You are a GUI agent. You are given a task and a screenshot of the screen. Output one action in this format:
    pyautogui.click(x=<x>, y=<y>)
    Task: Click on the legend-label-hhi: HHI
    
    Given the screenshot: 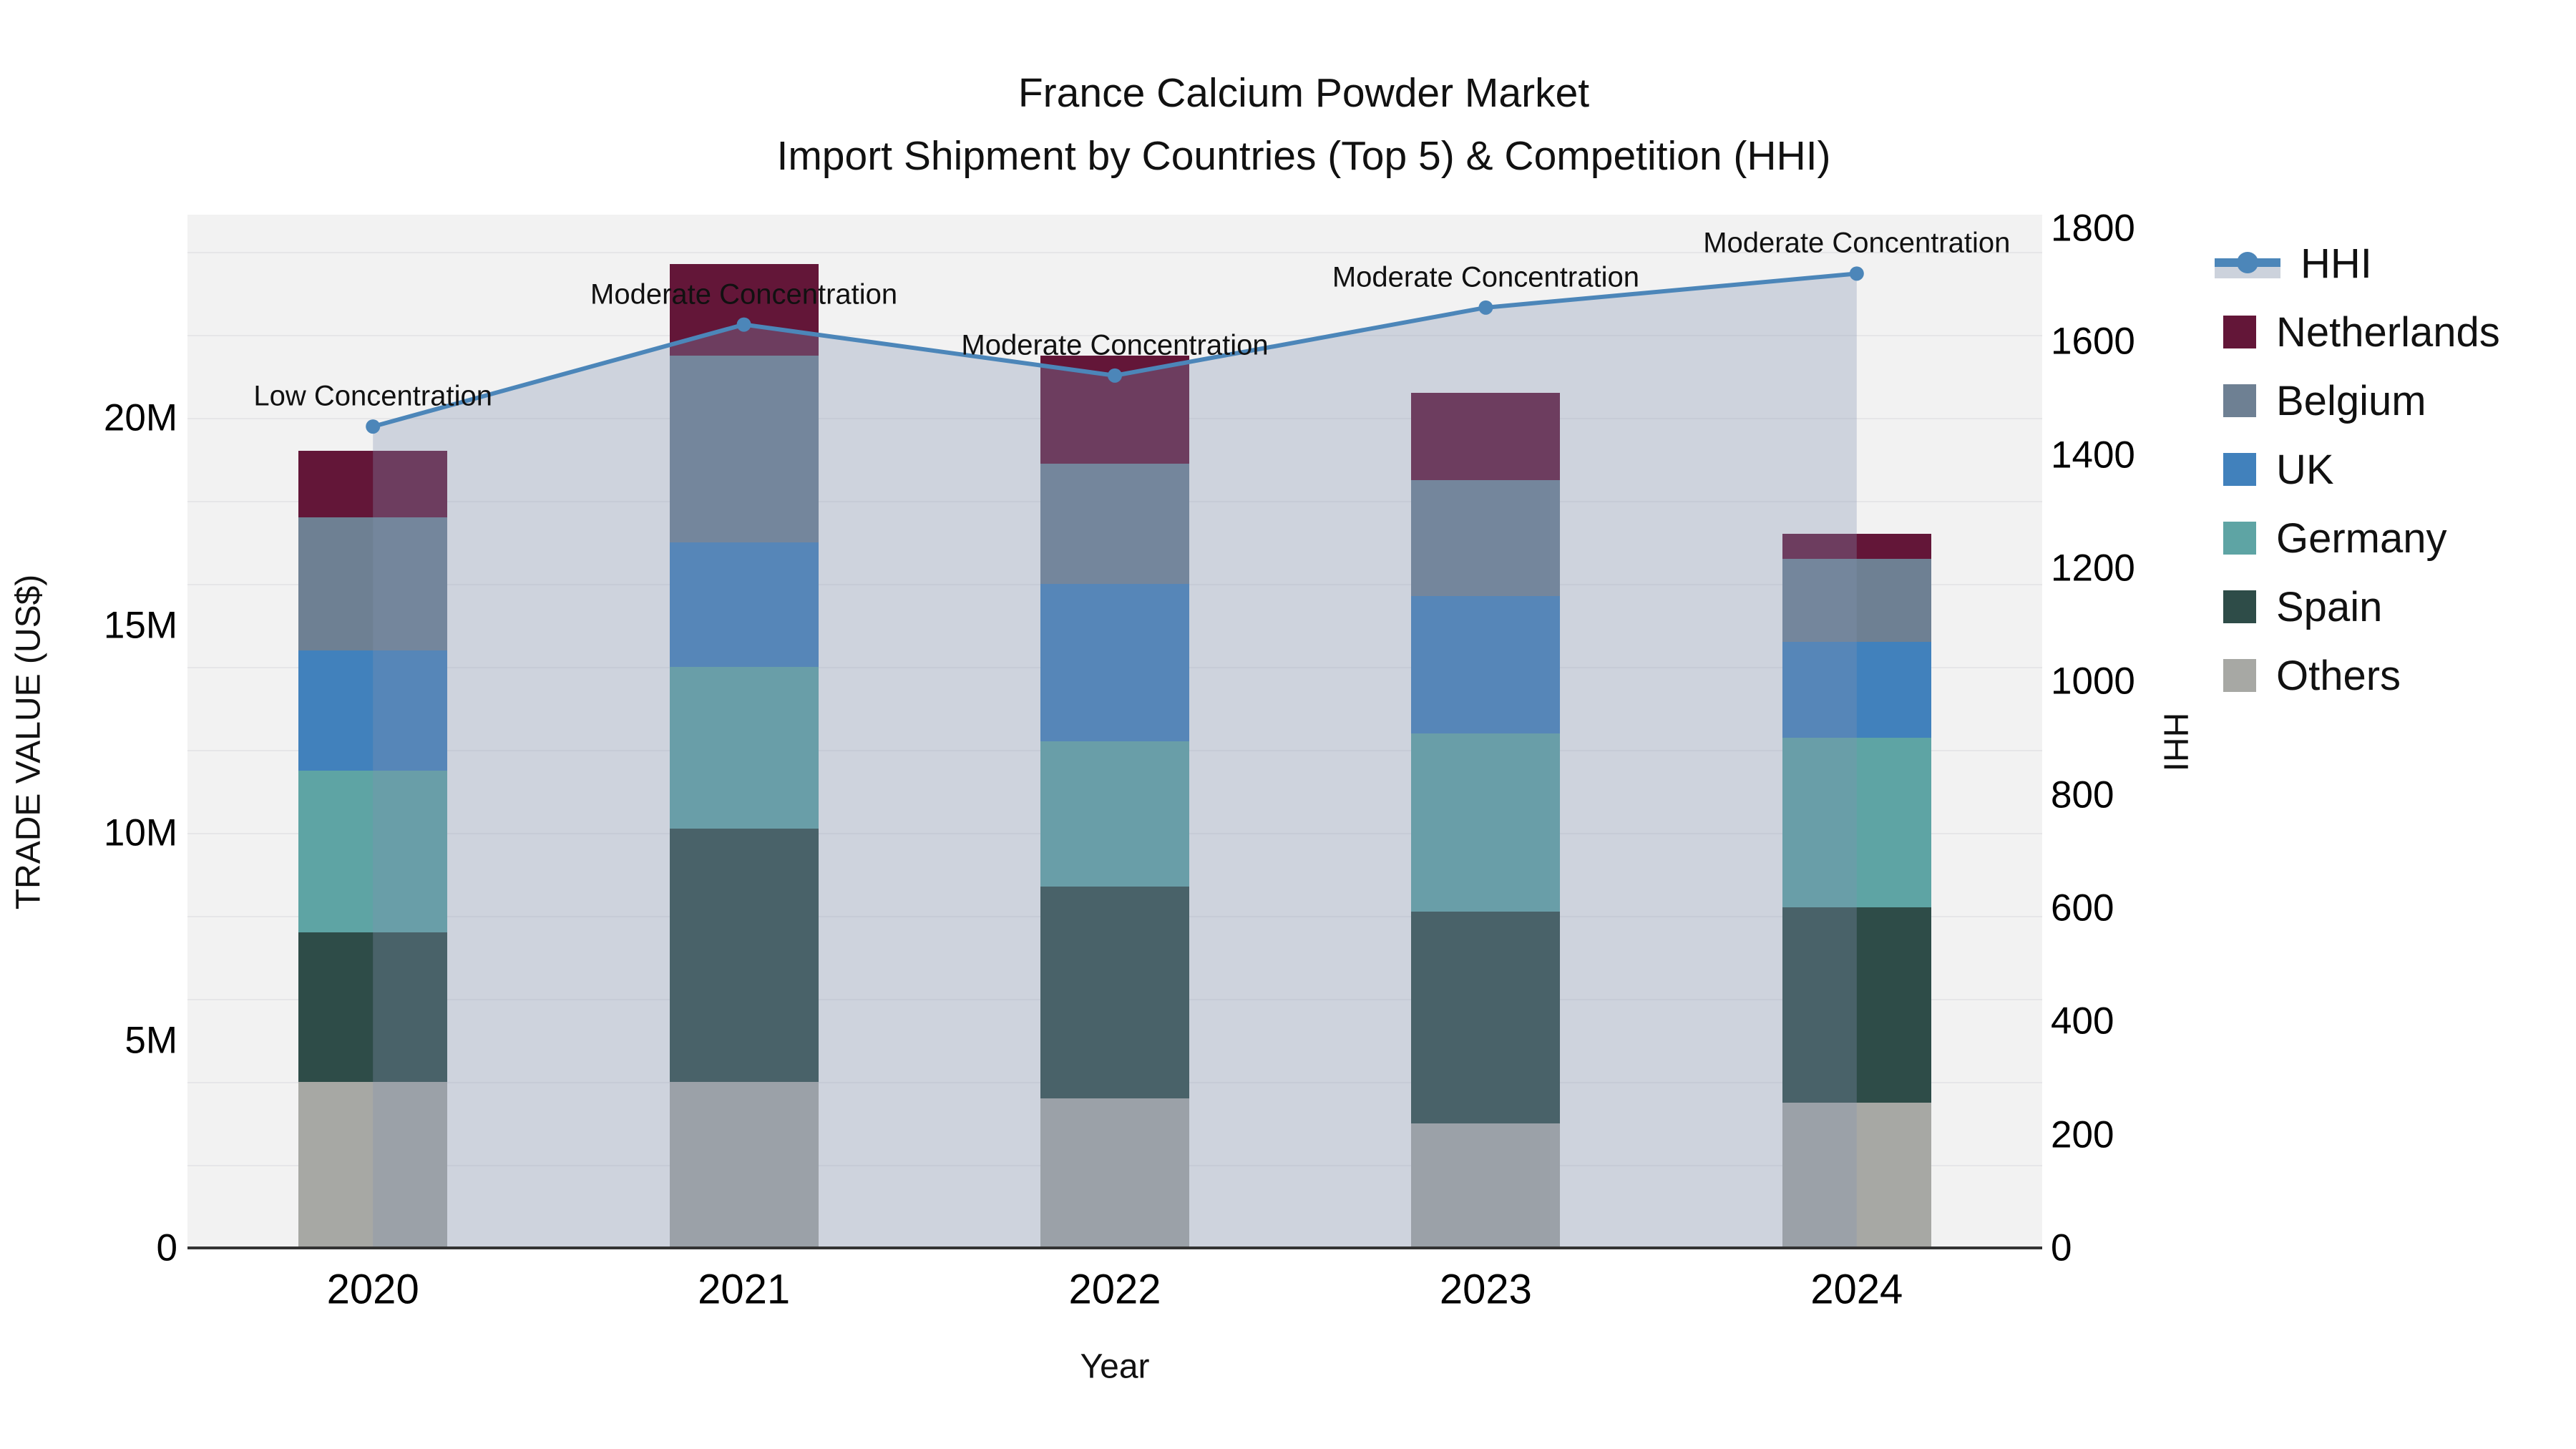 What is the action you would take?
    pyautogui.click(x=2336, y=263)
    